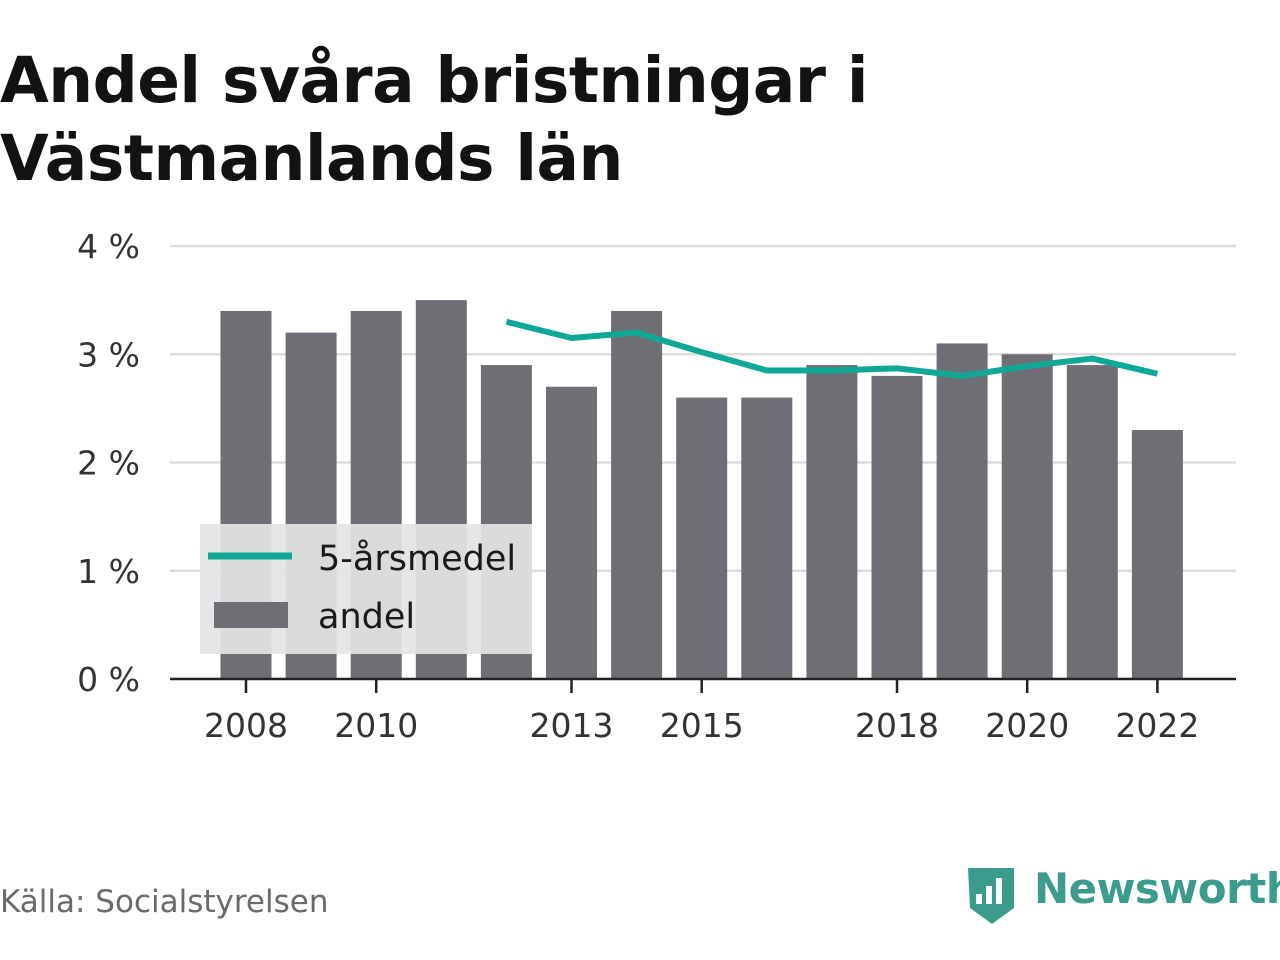 This screenshot has height=960, width=1280. Describe the element at coordinates (246, 725) in the screenshot. I see `x-tick-label: 2008` at that location.